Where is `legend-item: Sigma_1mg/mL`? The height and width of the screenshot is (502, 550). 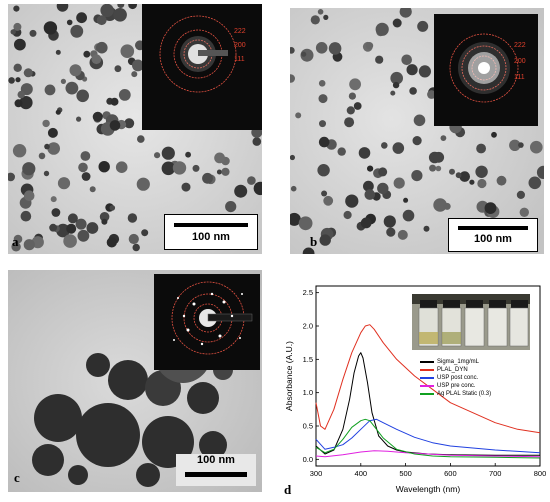
legend-item: Sigma_1mg/mL is located at coordinates (476, 362).